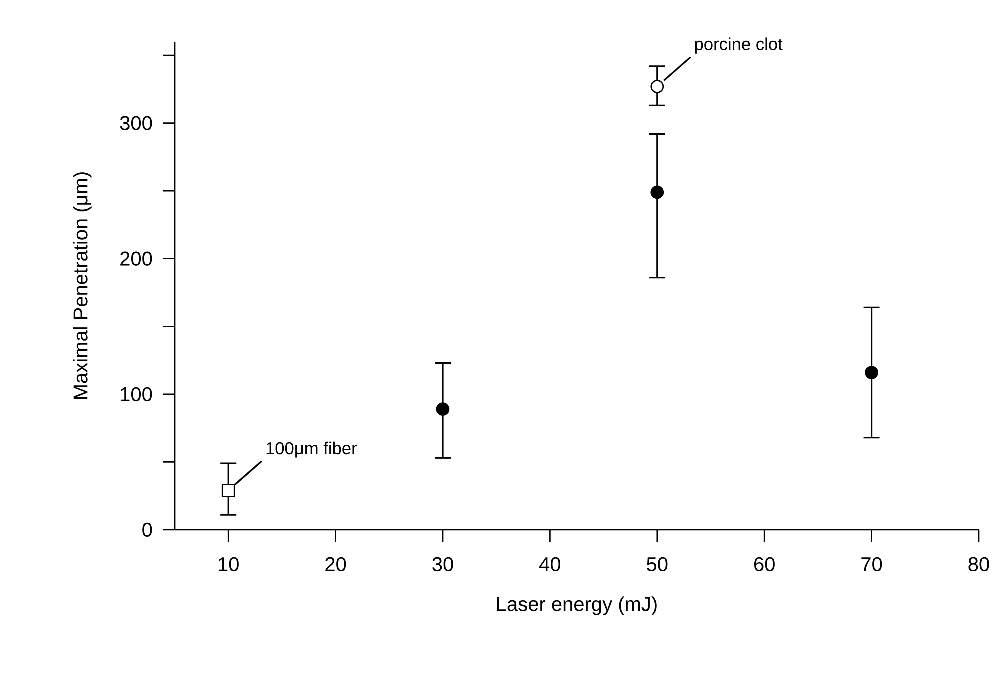 This screenshot has width=995, height=674. What do you see at coordinates (979, 564) in the screenshot?
I see `x-tick-label: 80` at bounding box center [979, 564].